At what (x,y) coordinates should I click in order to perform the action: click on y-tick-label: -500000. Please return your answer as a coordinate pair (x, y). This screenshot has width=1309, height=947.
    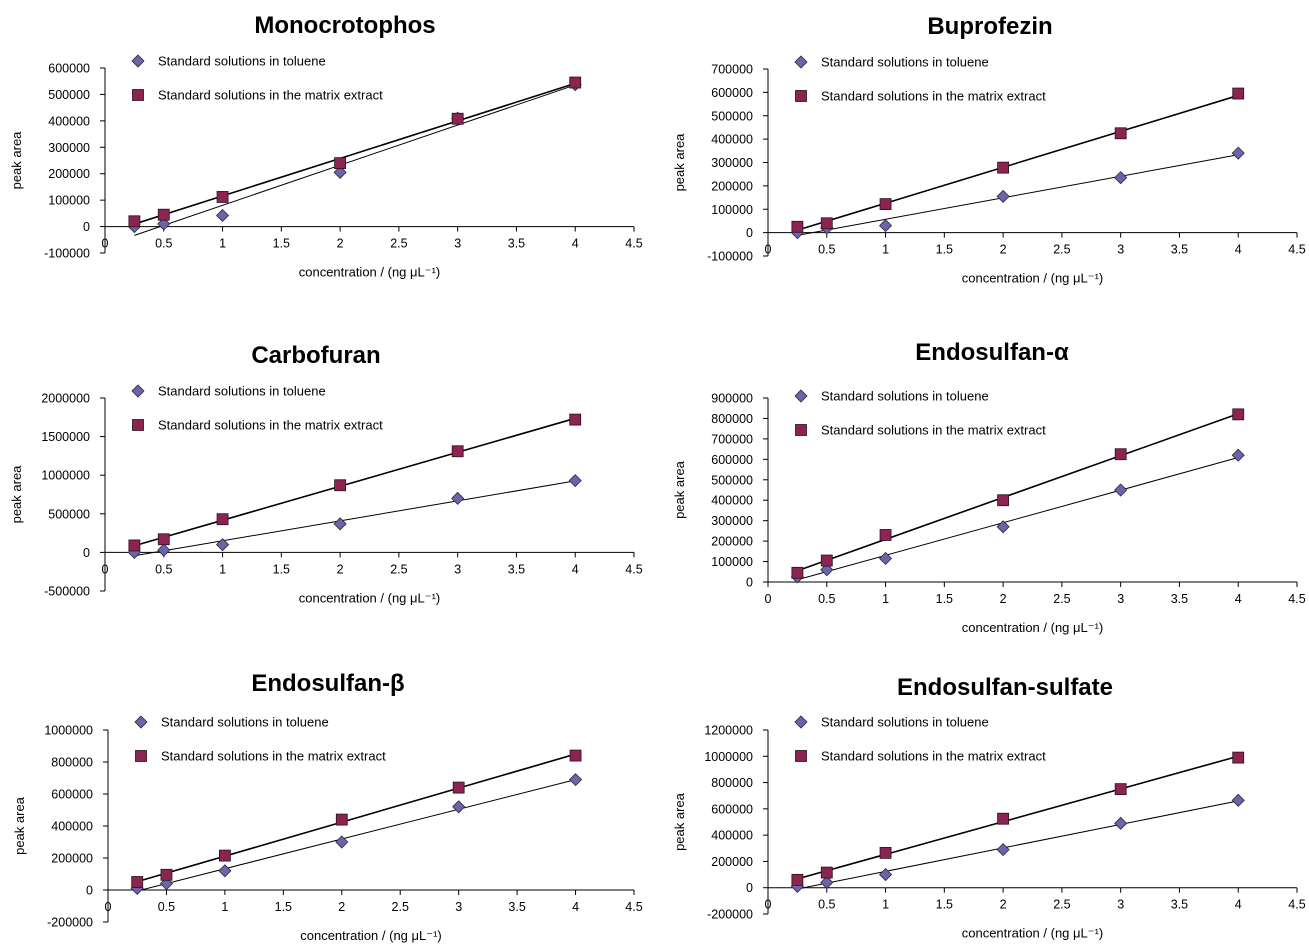
    Looking at the image, I should click on (67, 592).